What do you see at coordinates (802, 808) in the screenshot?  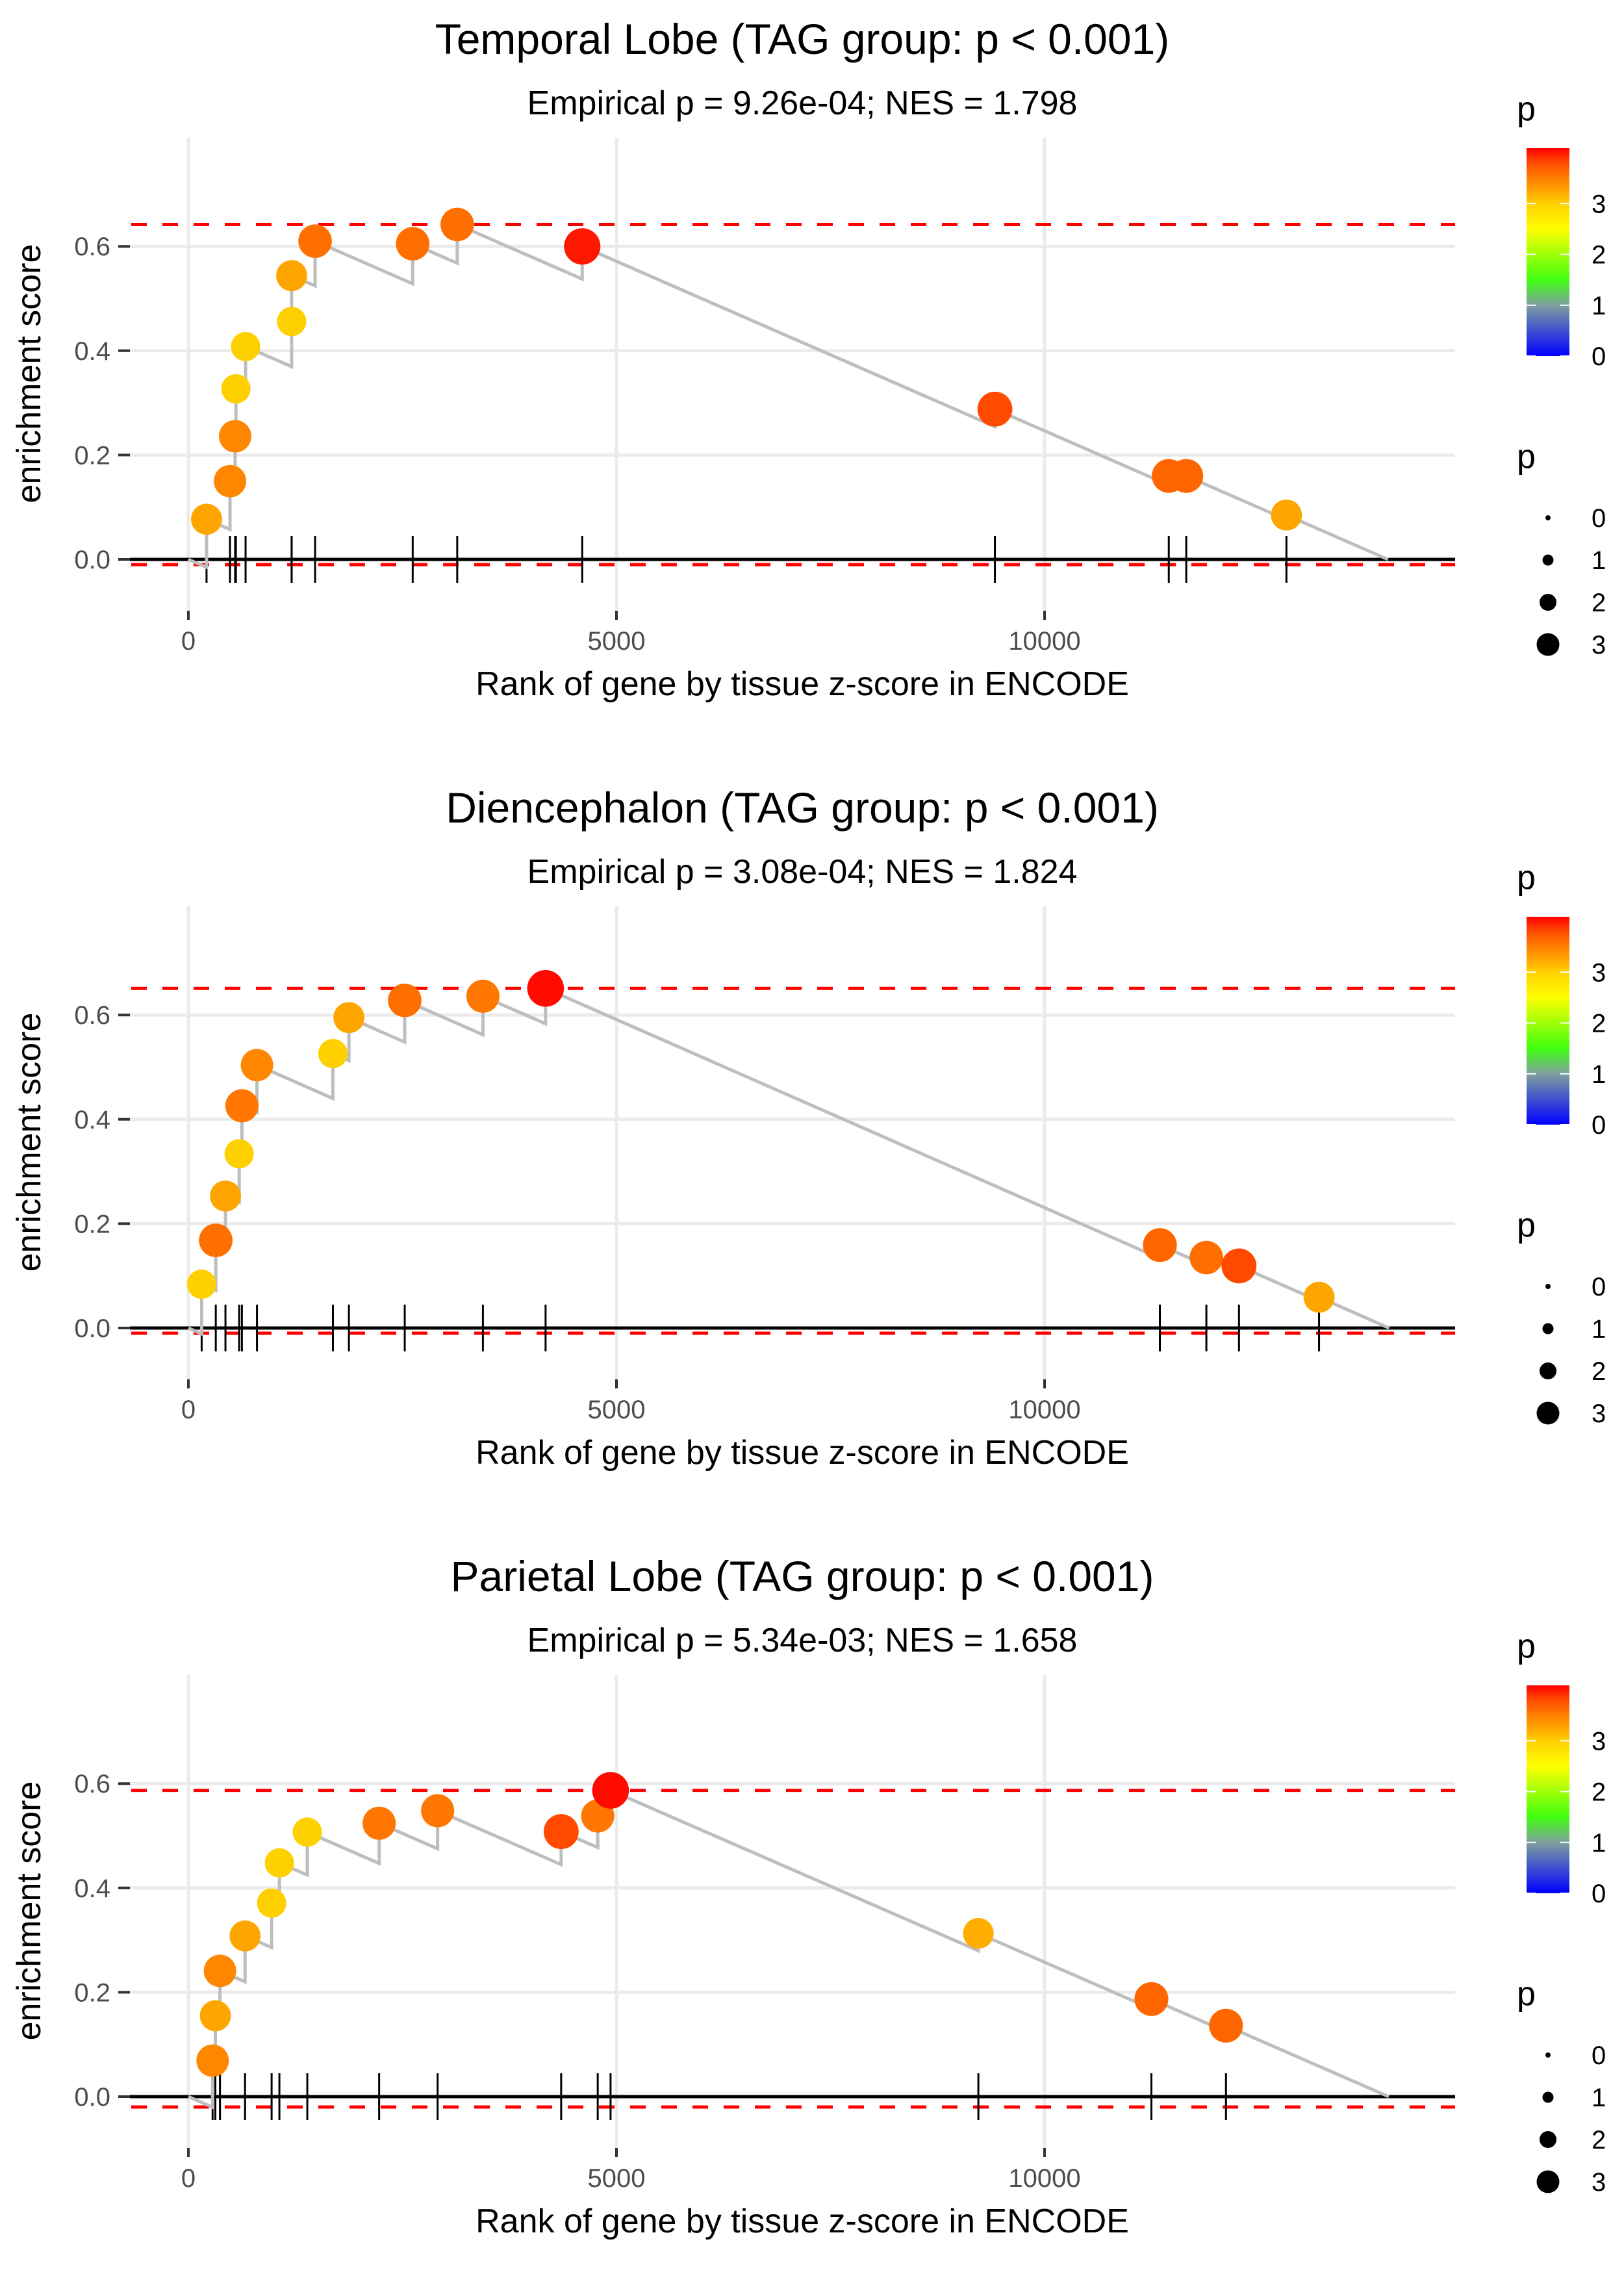 I see `chart-title: Diencephalon (TAG group: p < 0.001)` at bounding box center [802, 808].